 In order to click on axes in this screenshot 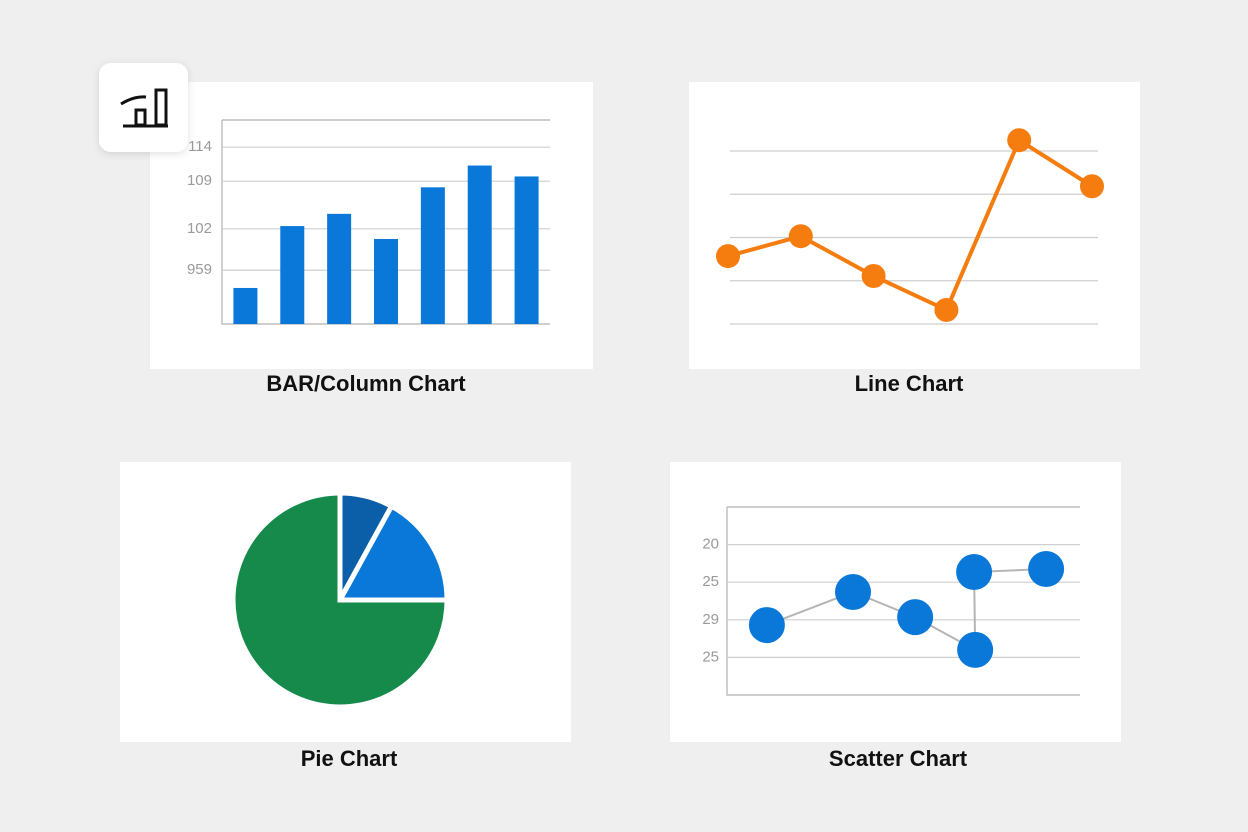, I will do `click(903, 601)`.